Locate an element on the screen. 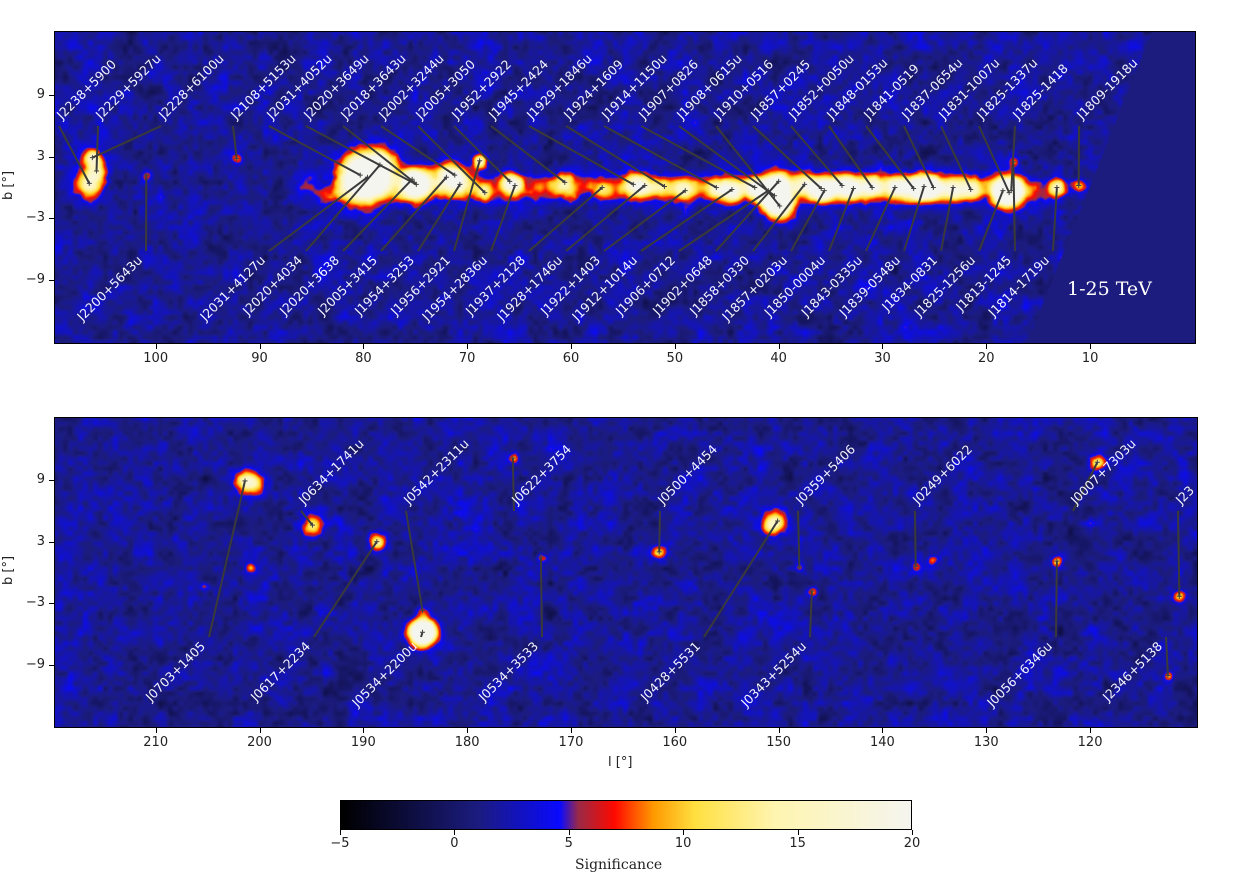 The width and height of the screenshot is (1243, 882). x-tick-label: 50 is located at coordinates (675, 358).